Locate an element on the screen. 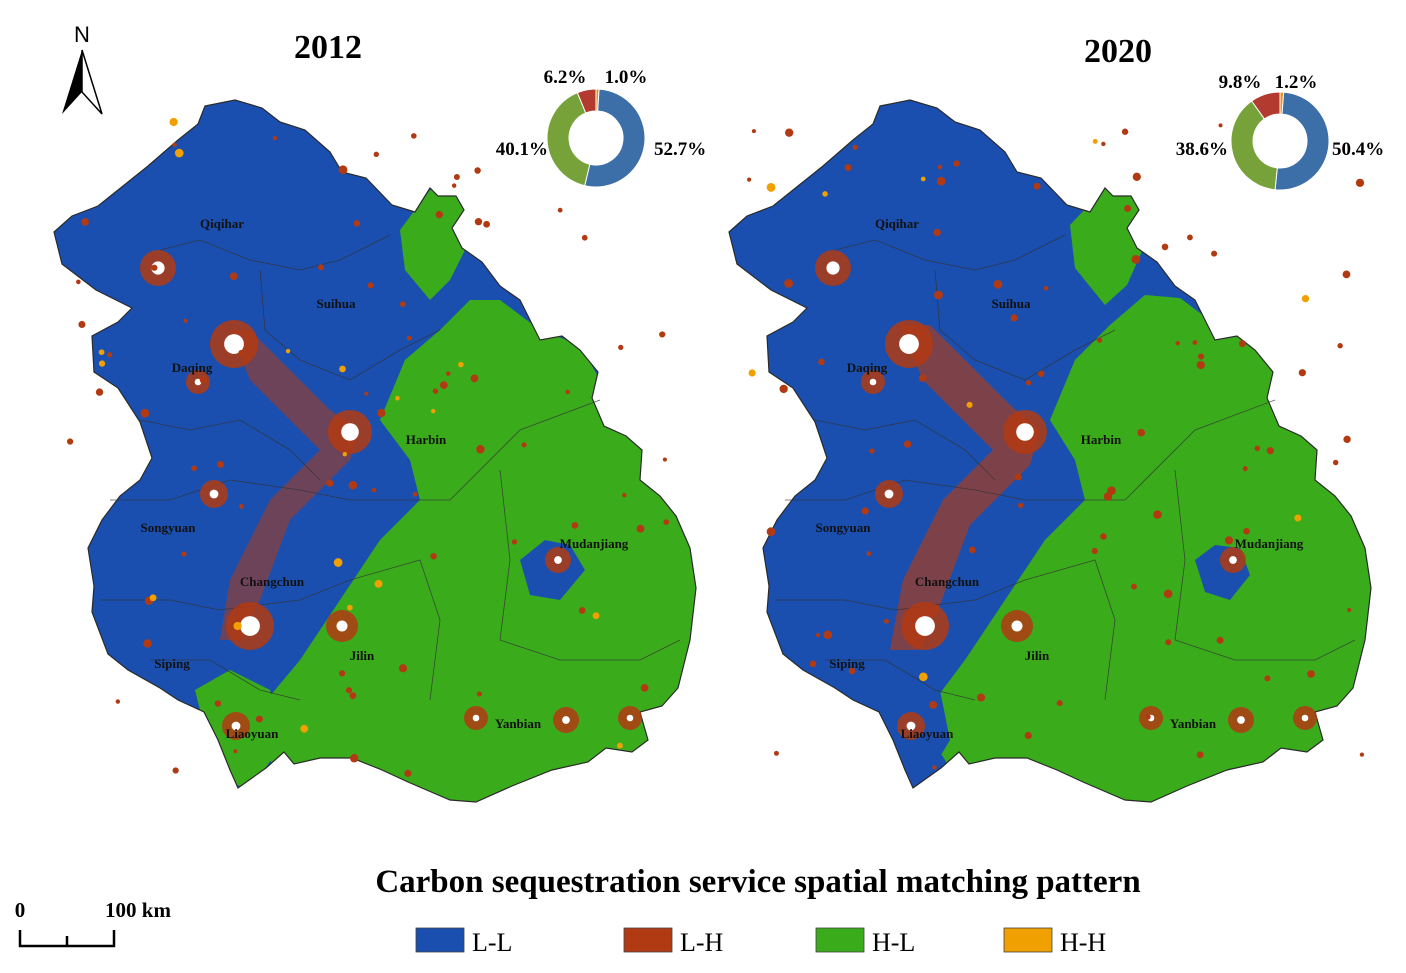 The image size is (1406, 973). legend-swatch-l-l is located at coordinates (440, 940).